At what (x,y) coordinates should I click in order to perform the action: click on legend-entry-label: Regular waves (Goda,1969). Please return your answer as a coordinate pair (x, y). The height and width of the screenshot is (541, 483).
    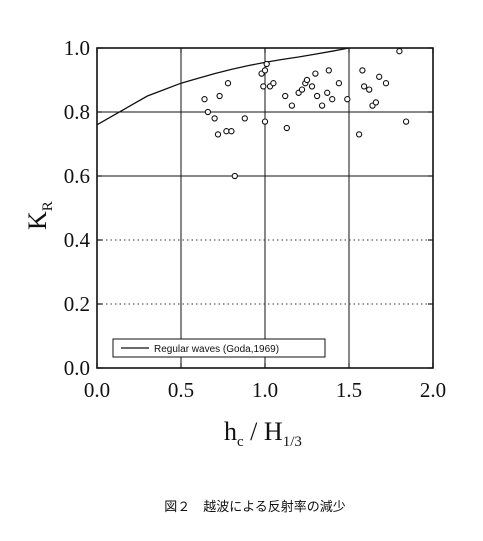
    Looking at the image, I should click on (216, 349).